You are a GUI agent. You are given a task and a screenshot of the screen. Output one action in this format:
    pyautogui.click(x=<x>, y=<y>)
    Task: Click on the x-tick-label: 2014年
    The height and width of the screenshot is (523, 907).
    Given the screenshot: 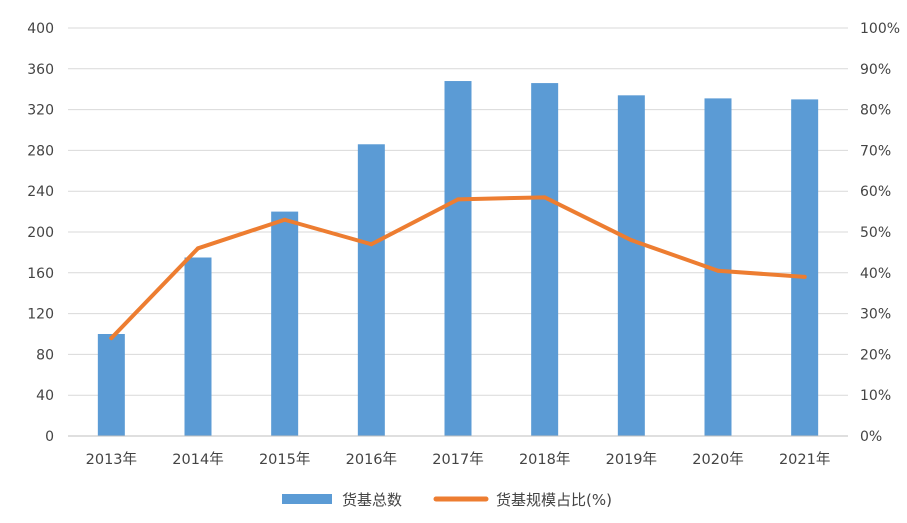 What is the action you would take?
    pyautogui.click(x=197, y=459)
    